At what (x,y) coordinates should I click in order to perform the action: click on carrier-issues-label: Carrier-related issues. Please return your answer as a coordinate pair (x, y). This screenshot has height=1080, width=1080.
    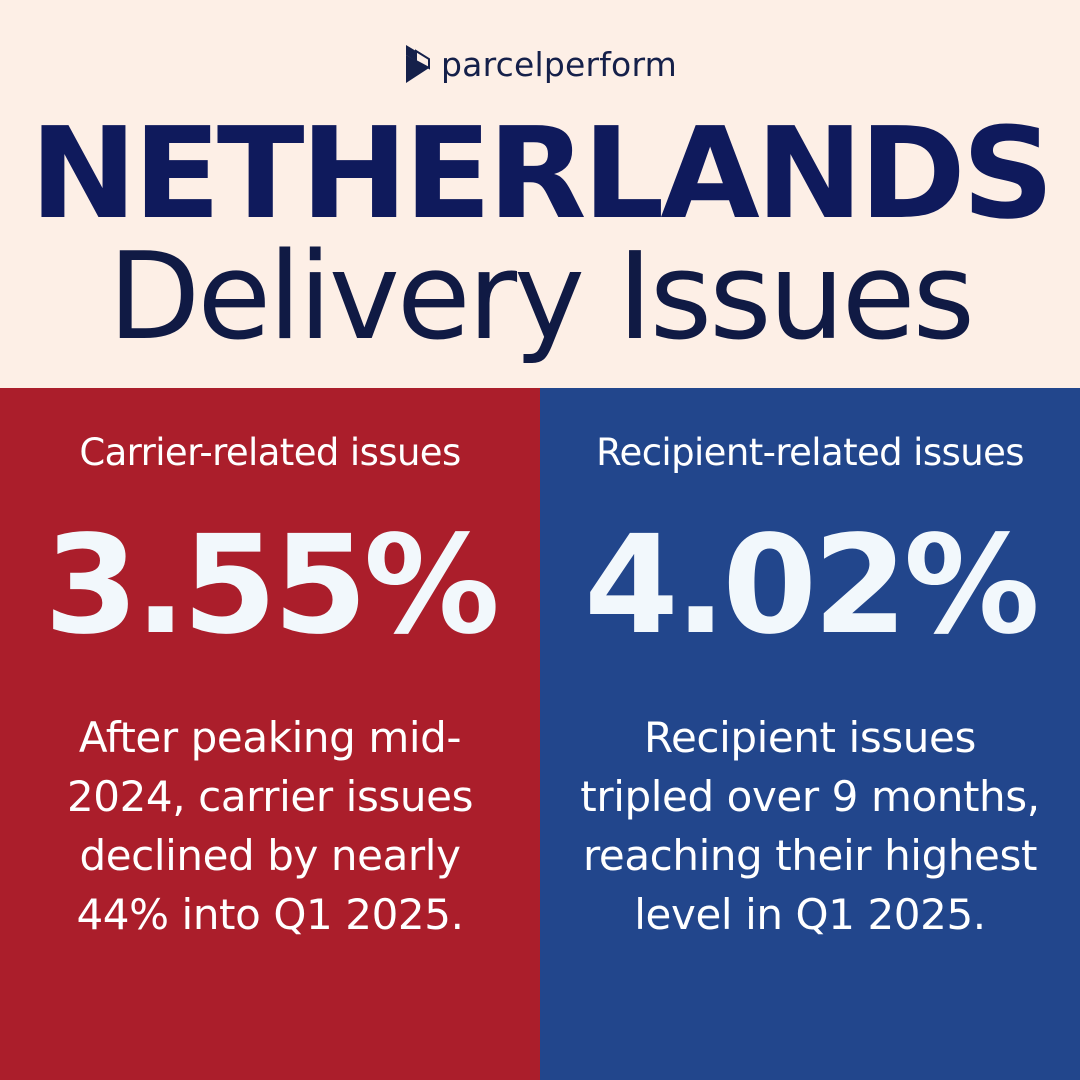
    Looking at the image, I should click on (270, 452).